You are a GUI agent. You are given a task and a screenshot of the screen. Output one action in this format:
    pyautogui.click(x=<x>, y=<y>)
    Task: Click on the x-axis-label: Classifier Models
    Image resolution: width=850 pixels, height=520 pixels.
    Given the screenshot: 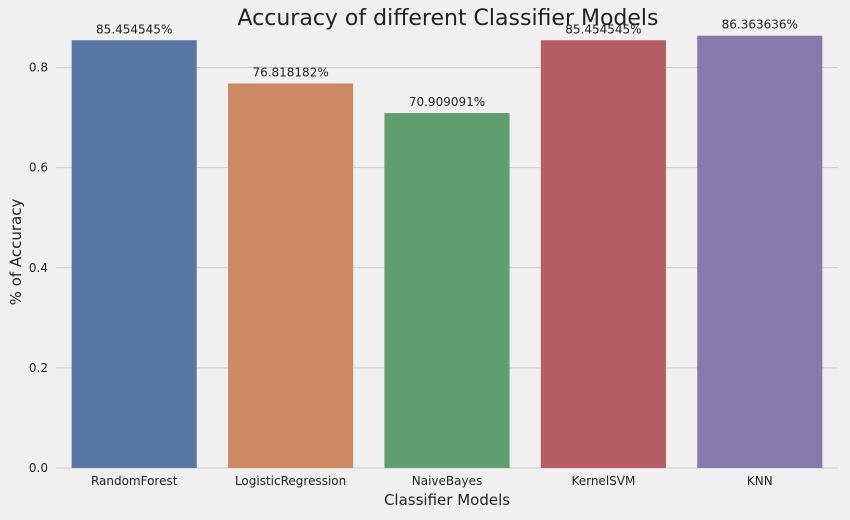 What is the action you would take?
    pyautogui.click(x=447, y=500)
    